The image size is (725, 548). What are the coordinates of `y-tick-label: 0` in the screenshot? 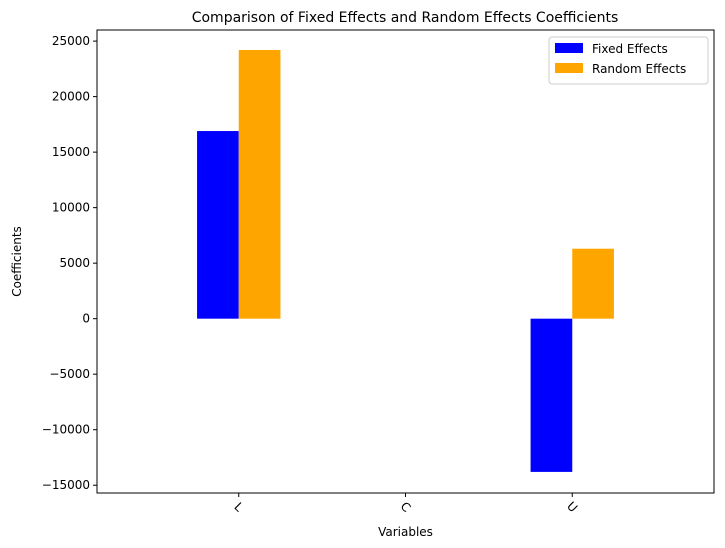 It's located at (86, 319).